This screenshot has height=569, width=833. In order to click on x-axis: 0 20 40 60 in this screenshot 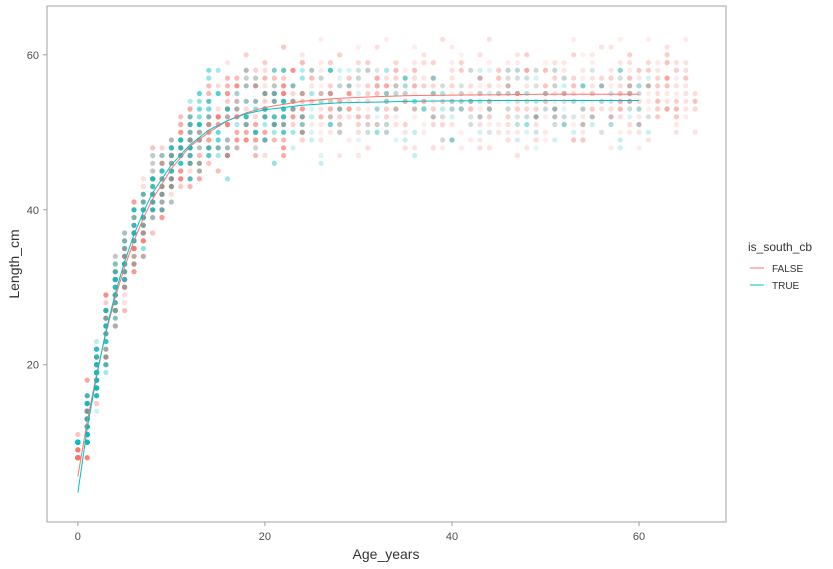, I will do `click(360, 532)`.